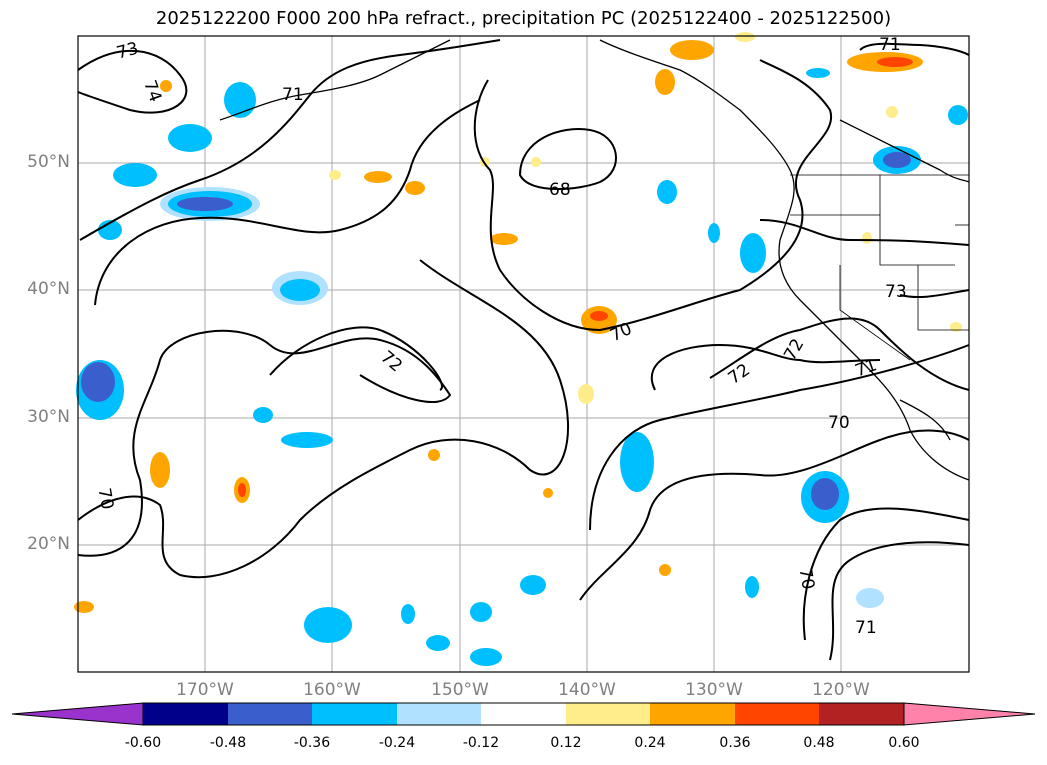 The image size is (1047, 765). Describe the element at coordinates (481, 743) in the screenshot. I see `colorbar-tick-label: -0.12` at that location.